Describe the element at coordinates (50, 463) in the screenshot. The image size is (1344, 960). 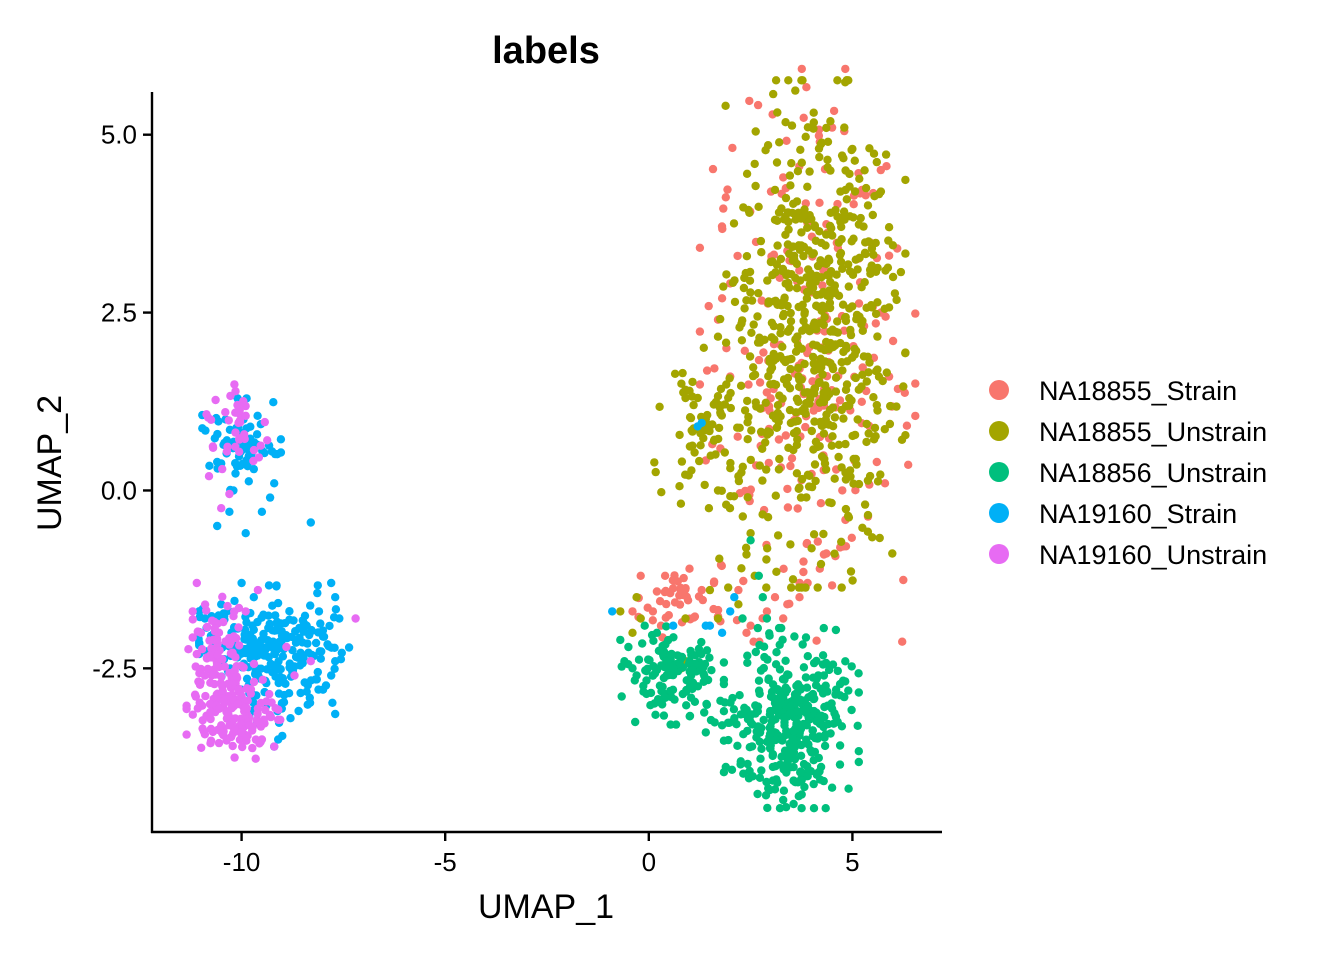
I see `y-axis-title: UMAP_2` at that location.